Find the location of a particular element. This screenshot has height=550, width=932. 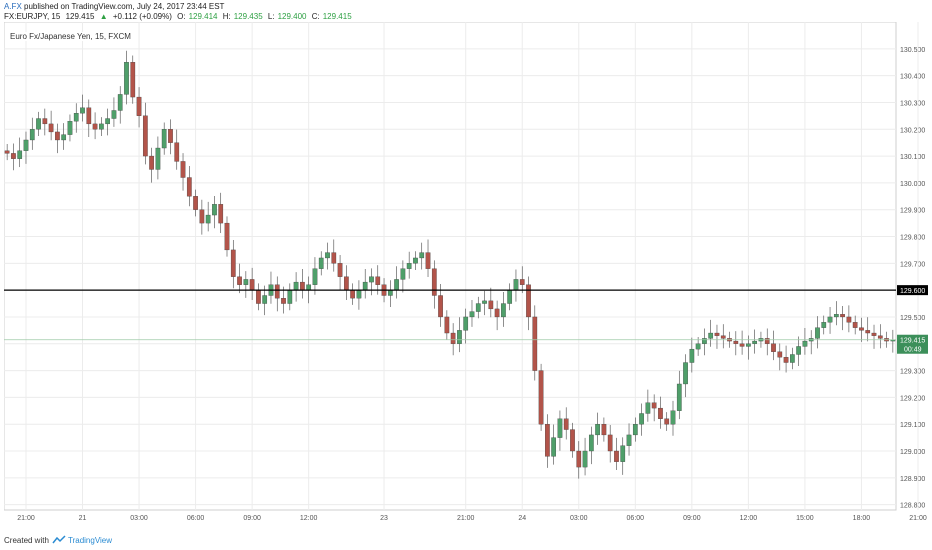

y-tick-label: 130.300 is located at coordinates (912, 103).